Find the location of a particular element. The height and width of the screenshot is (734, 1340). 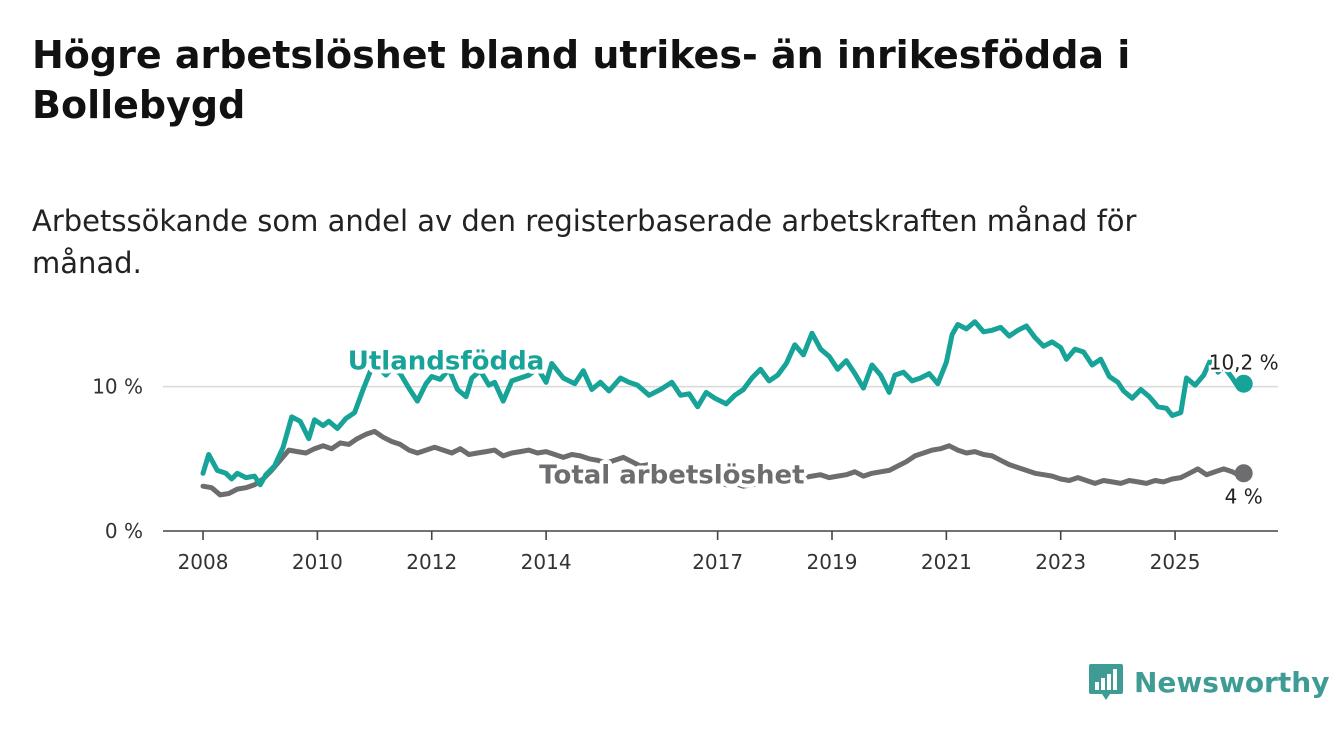

end-point-utlandsfodda is located at coordinates (1243, 383).